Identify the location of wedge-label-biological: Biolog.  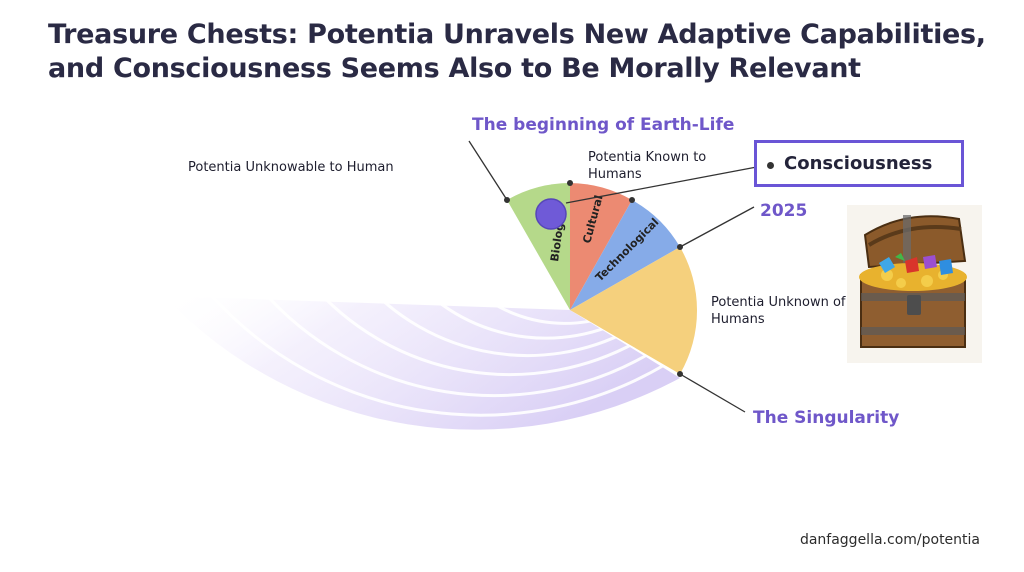
(557, 242).